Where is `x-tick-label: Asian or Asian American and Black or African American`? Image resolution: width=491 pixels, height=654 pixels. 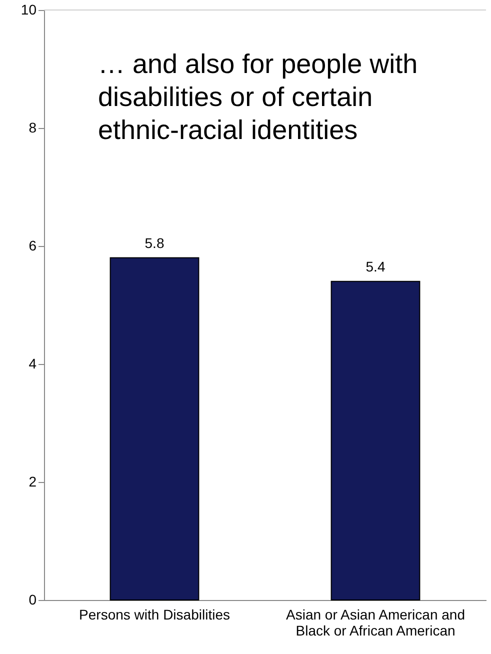 x-tick-label: Asian or Asian American and Black or African American is located at coordinates (375, 622).